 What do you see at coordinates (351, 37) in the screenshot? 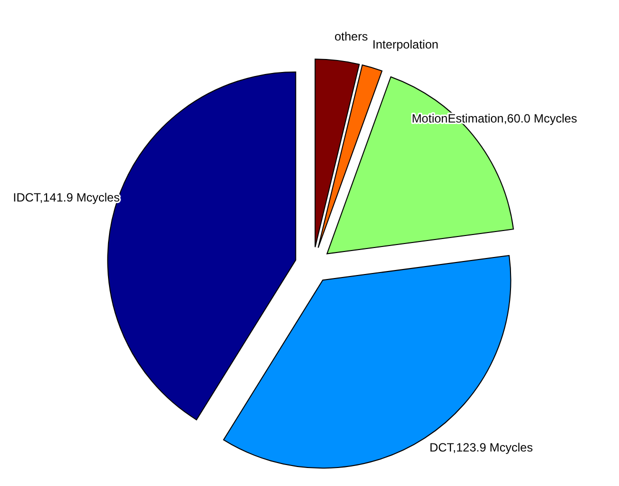
I see `slice-label: others` at bounding box center [351, 37].